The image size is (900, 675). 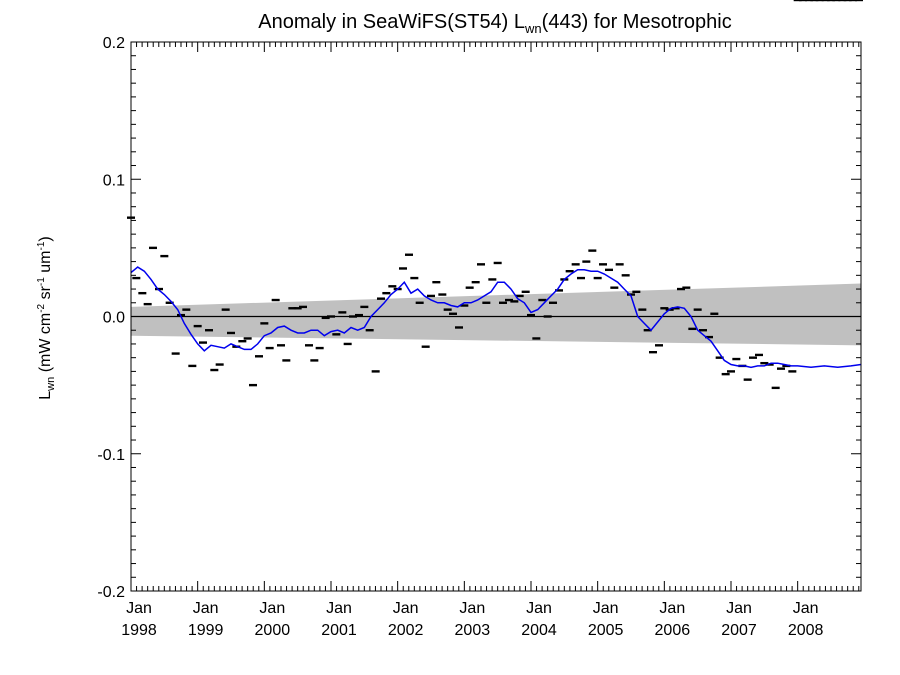 What do you see at coordinates (41, 307) in the screenshot?
I see `y-label-exp-a: -2` at bounding box center [41, 307].